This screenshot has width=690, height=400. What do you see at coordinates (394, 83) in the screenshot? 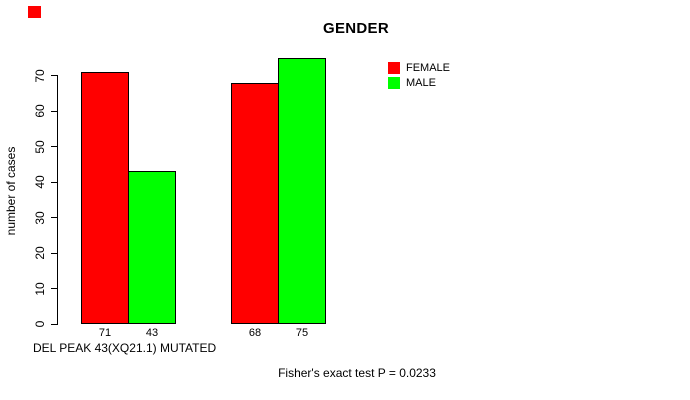
I see `legend-swatch-male-icon` at bounding box center [394, 83].